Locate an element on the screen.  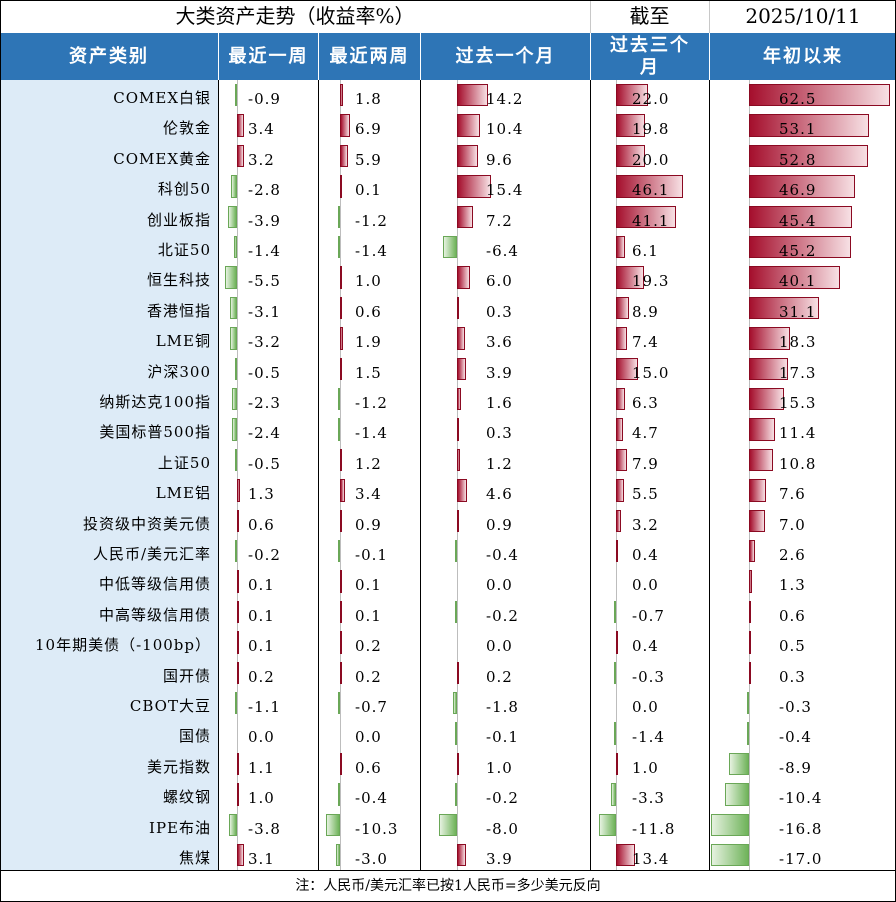
value-ytd: 40.1 is located at coordinates (798, 281).